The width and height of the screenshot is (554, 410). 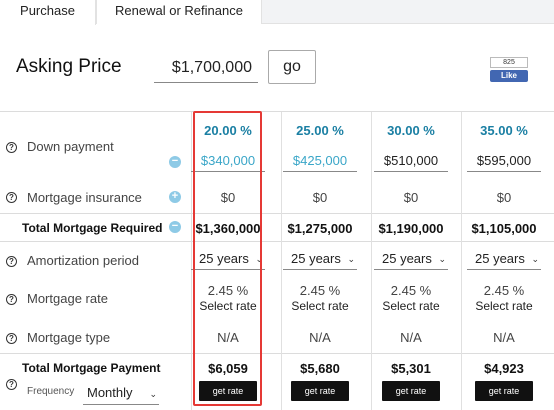 What do you see at coordinates (504, 228) in the screenshot?
I see `total-mortgage-required-value: $1,105,000` at bounding box center [504, 228].